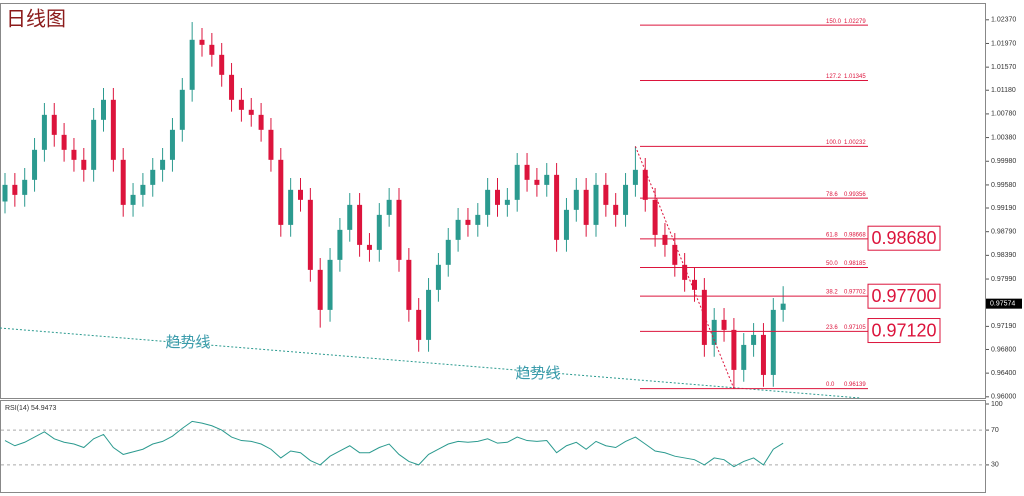 This screenshot has width=1024, height=496. Describe the element at coordinates (855, 293) in the screenshot. I see `fib-price-label: 0.97702` at that location.